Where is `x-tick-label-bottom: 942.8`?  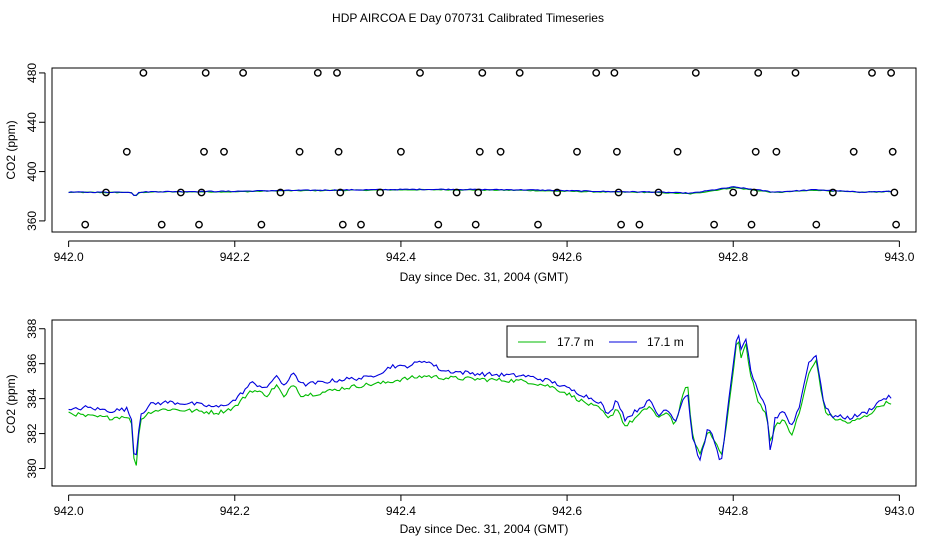
x-tick-label-bottom: 942.8 is located at coordinates (733, 511).